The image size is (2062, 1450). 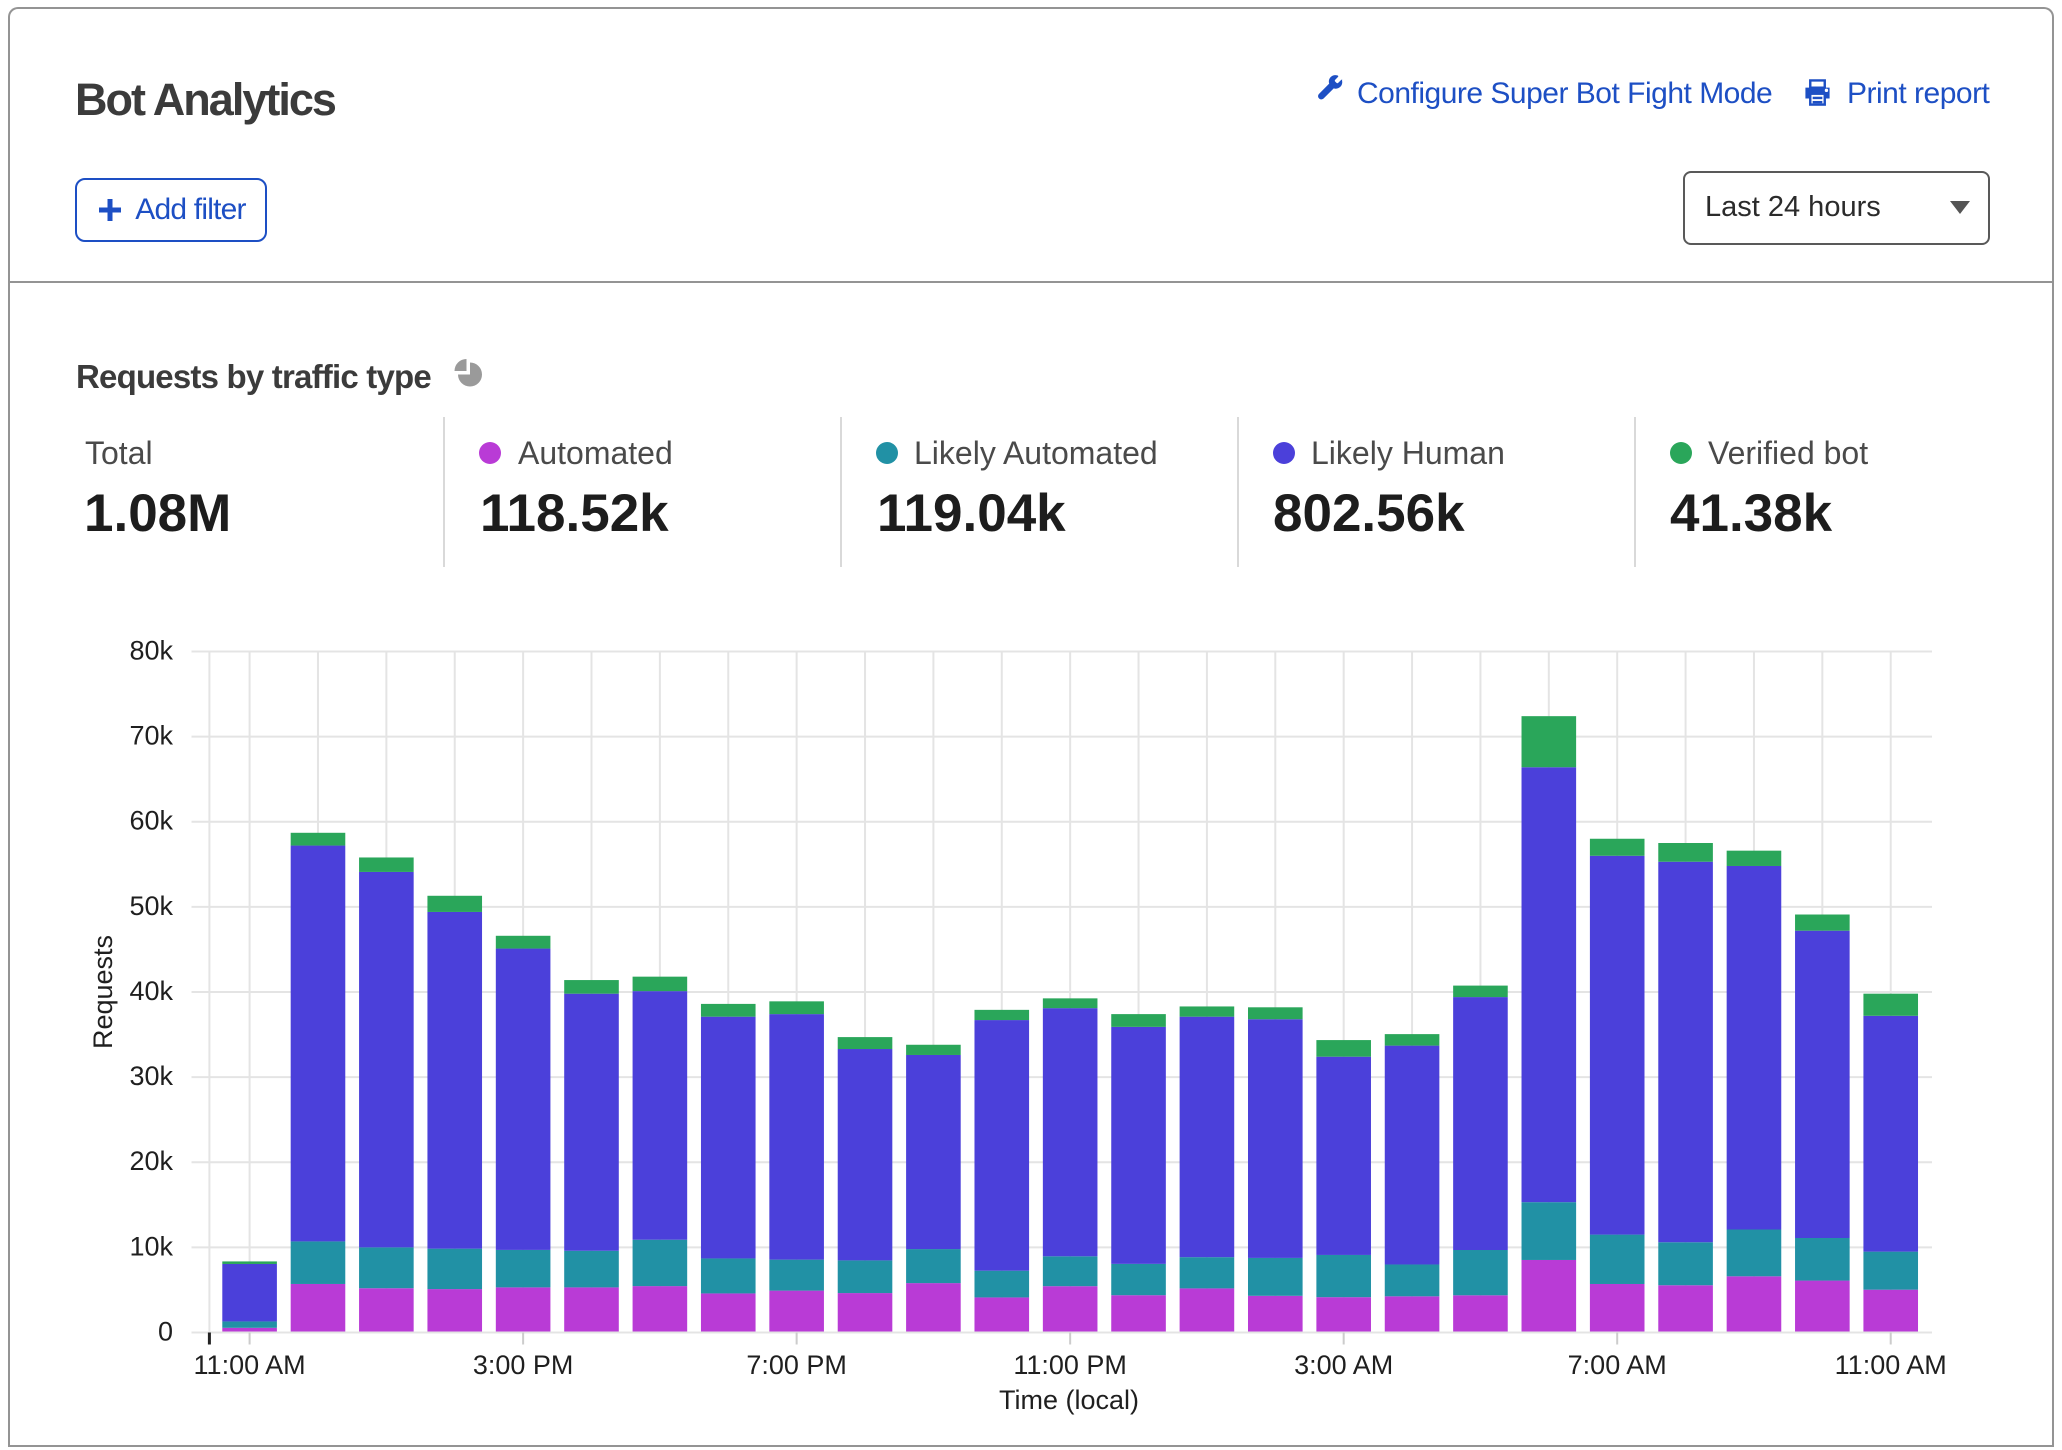 What do you see at coordinates (523, 1365) in the screenshot?
I see `svg-text: 3:00 PM` at bounding box center [523, 1365].